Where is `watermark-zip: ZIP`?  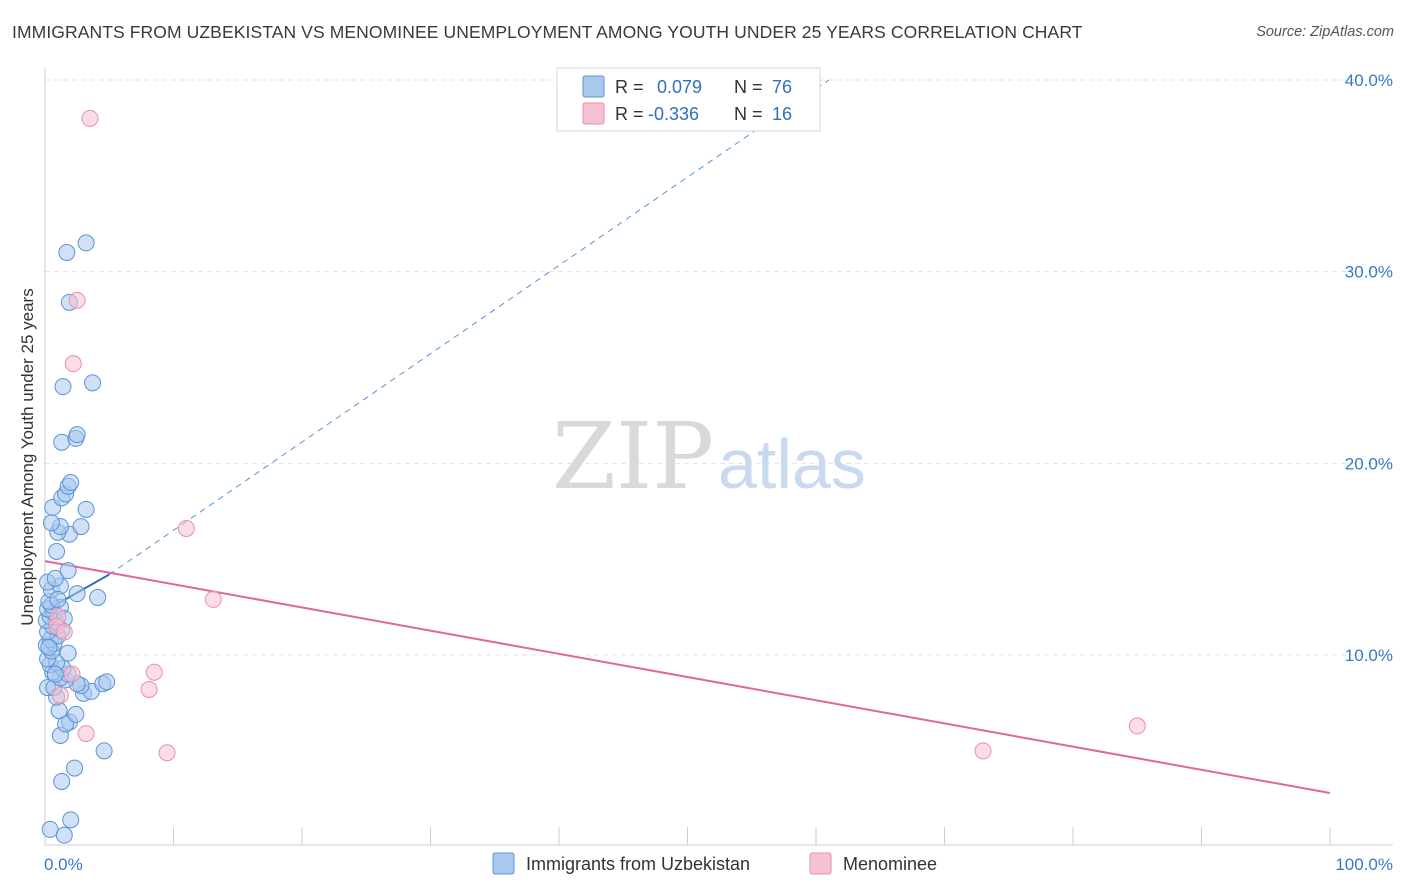
watermark-zip: ZIP is located at coordinates (633, 456).